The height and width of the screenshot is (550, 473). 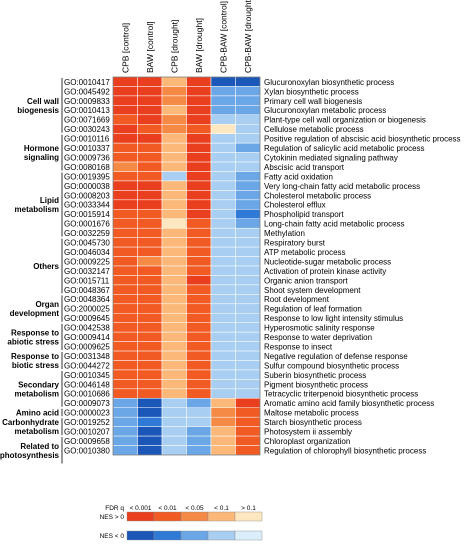 I want to click on category-label: metabolism, so click(x=37, y=431).